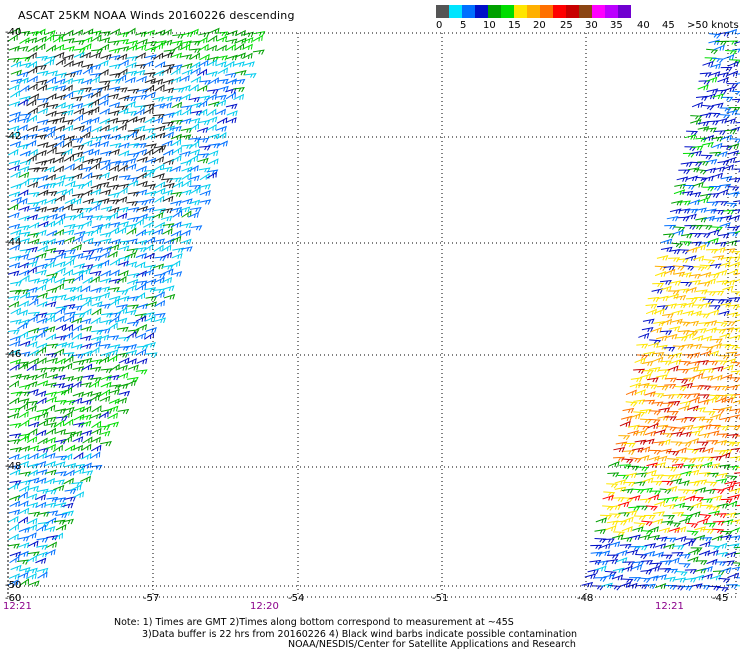 The image size is (740, 650). I want to click on lat-label: -40, so click(13, 32).